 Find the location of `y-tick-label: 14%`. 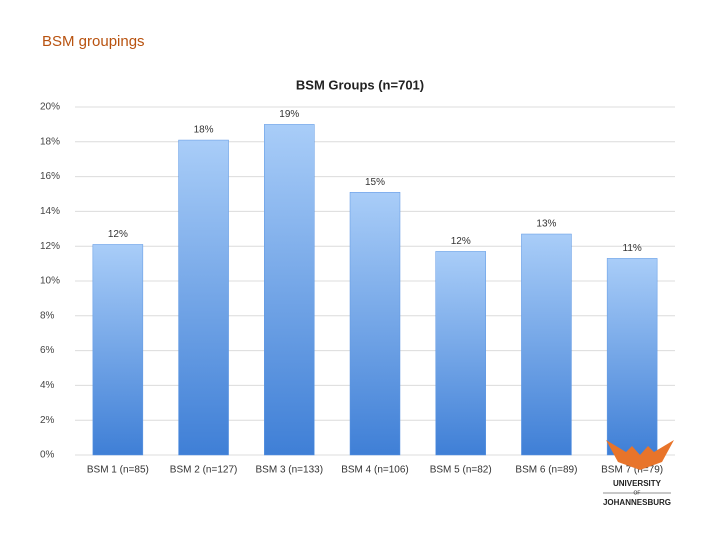

y-tick-label: 14% is located at coordinates (50, 211).